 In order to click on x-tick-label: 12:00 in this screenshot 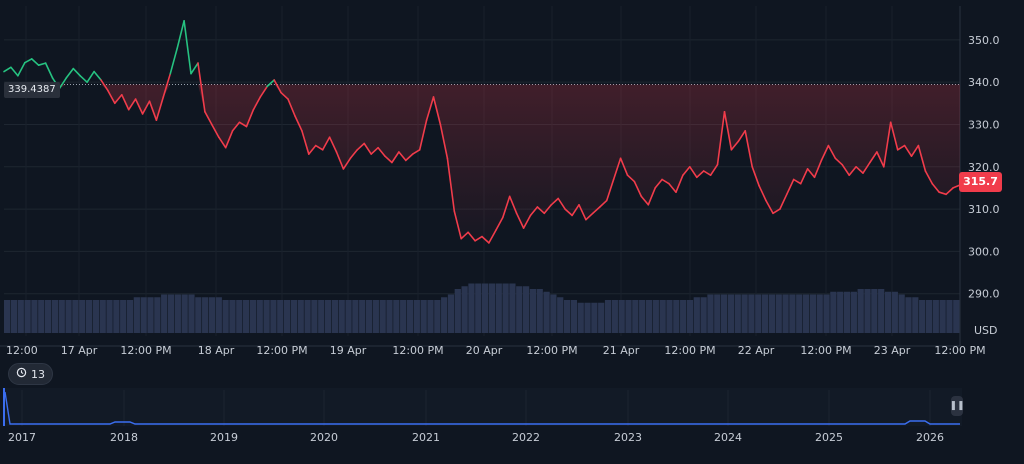, I will do `click(22, 350)`.